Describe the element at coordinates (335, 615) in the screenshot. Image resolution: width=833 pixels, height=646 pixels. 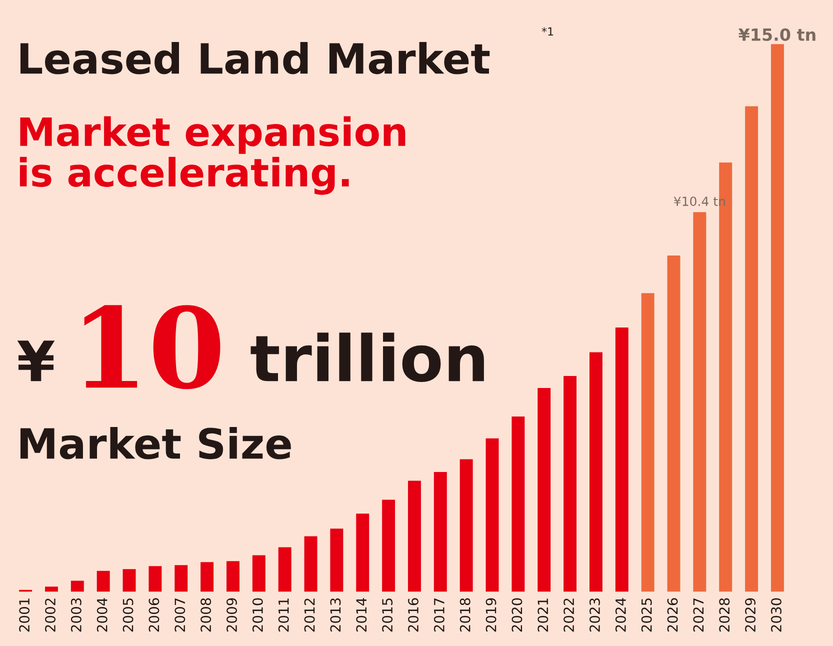
I see `x-tick-label: 2013` at that location.